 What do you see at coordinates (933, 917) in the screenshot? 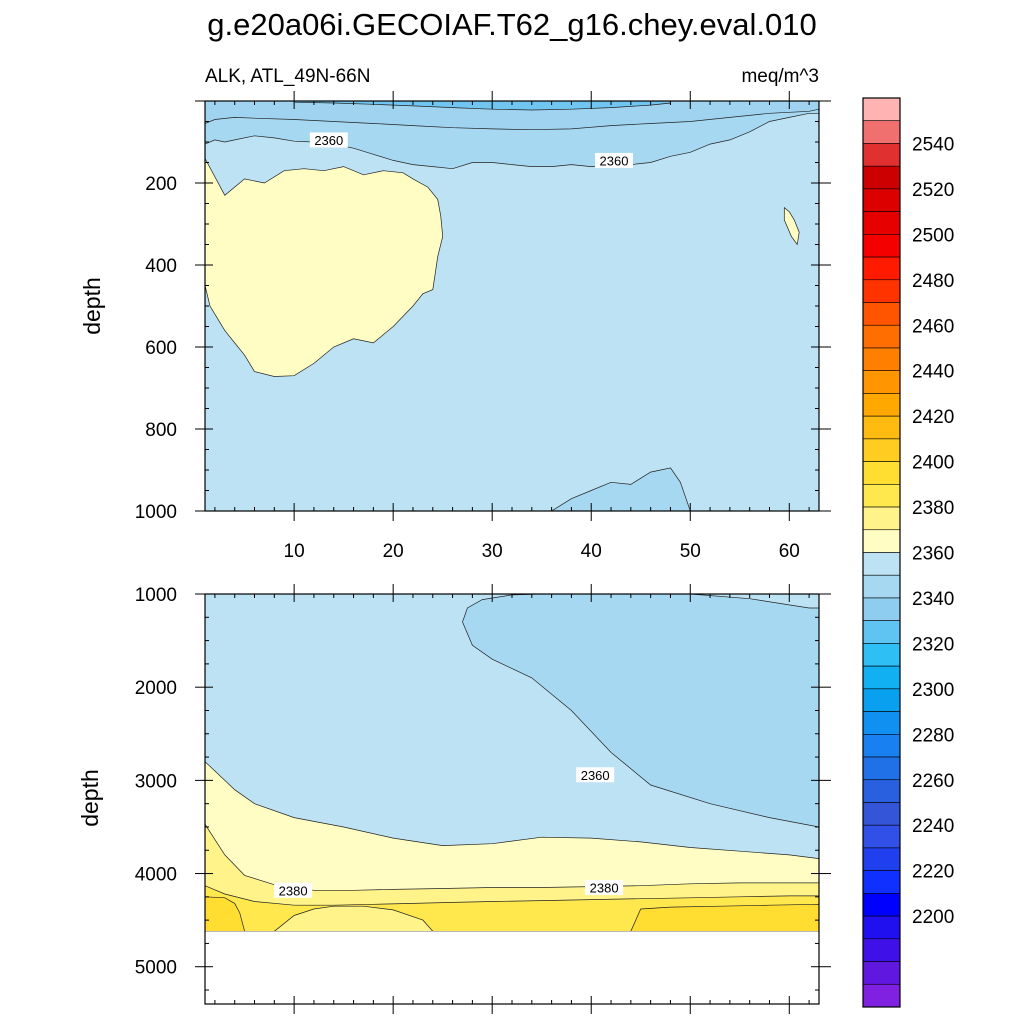
I see `colorbar-label: 2200` at bounding box center [933, 917].